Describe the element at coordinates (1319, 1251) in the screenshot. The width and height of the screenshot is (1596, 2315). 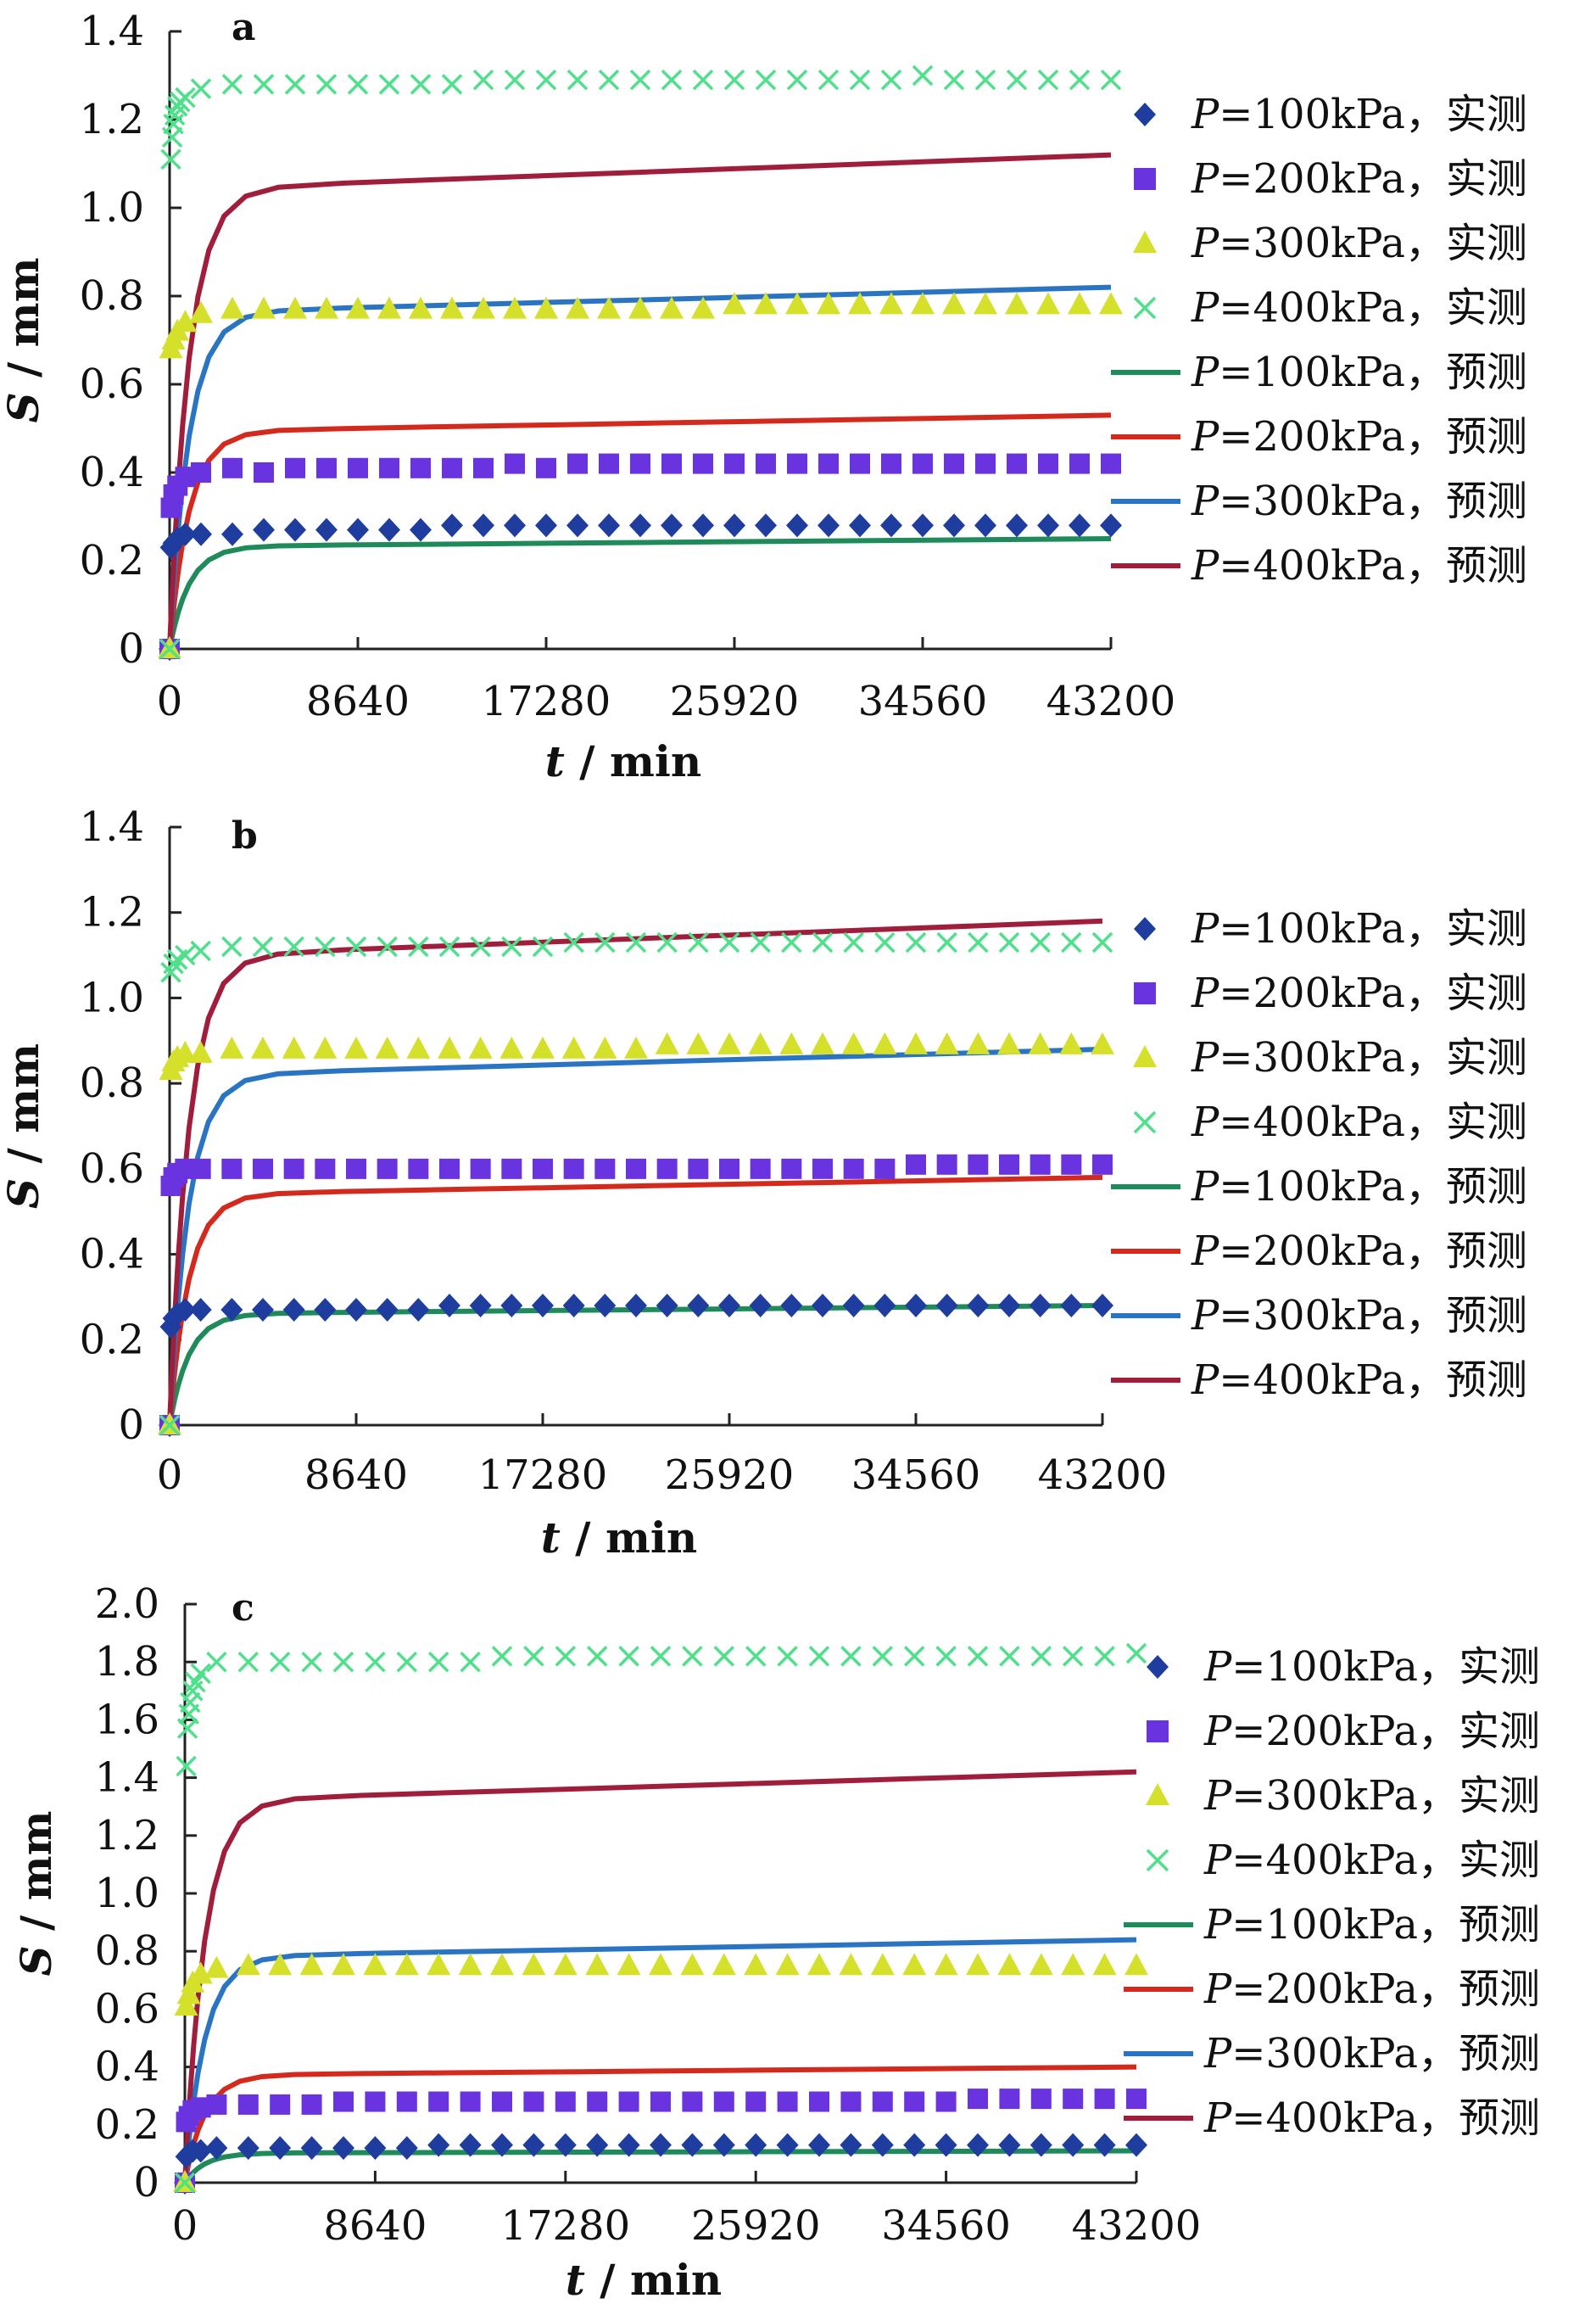
I see `legend-entry: P=200kPa，预测` at that location.